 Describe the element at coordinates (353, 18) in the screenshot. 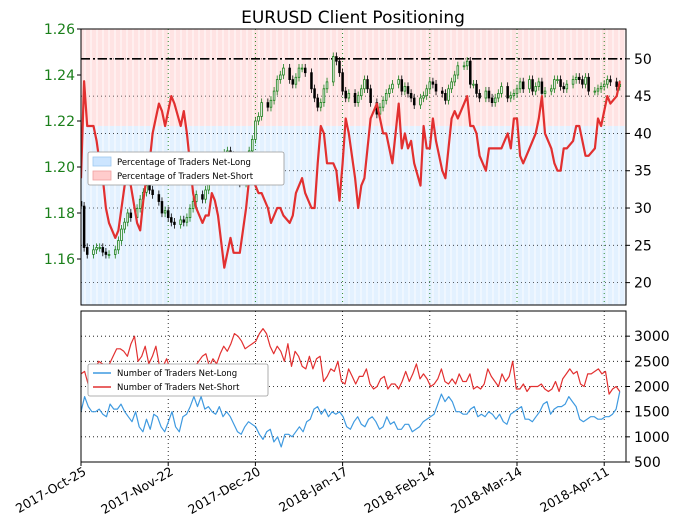

I see `chart-title: EURUSD Client Positioning` at that location.